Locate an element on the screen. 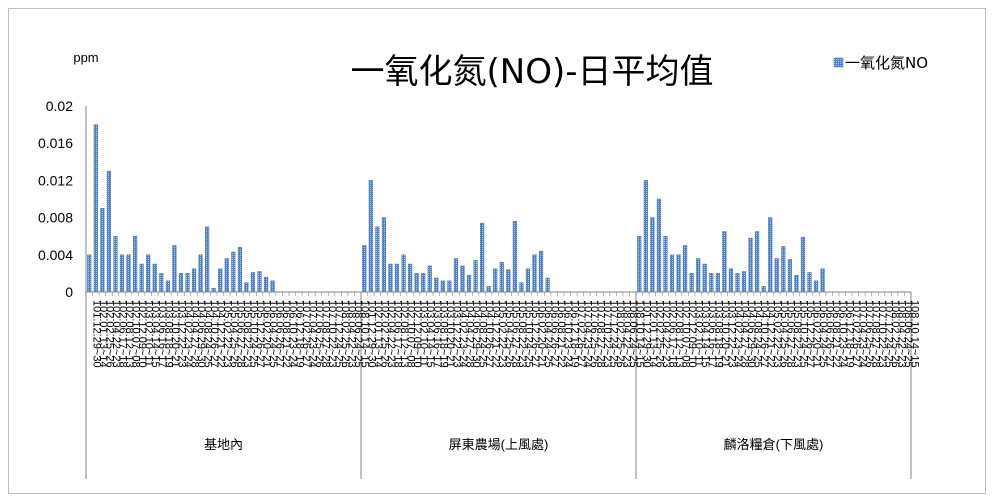 The width and height of the screenshot is (994, 502). y-tick-label: 0.02 is located at coordinates (59, 106).